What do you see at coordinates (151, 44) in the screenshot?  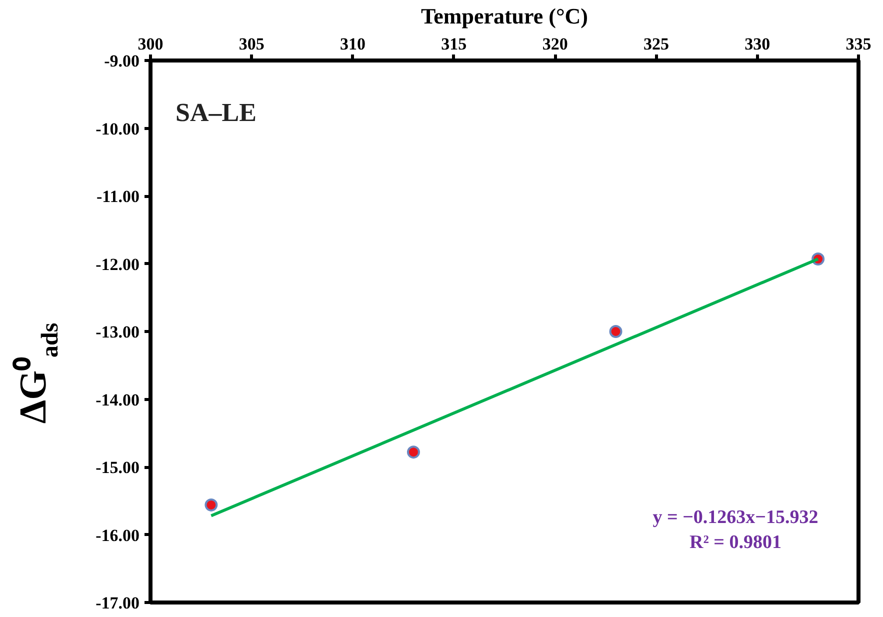 I see `x-tick-label: 300` at bounding box center [151, 44].